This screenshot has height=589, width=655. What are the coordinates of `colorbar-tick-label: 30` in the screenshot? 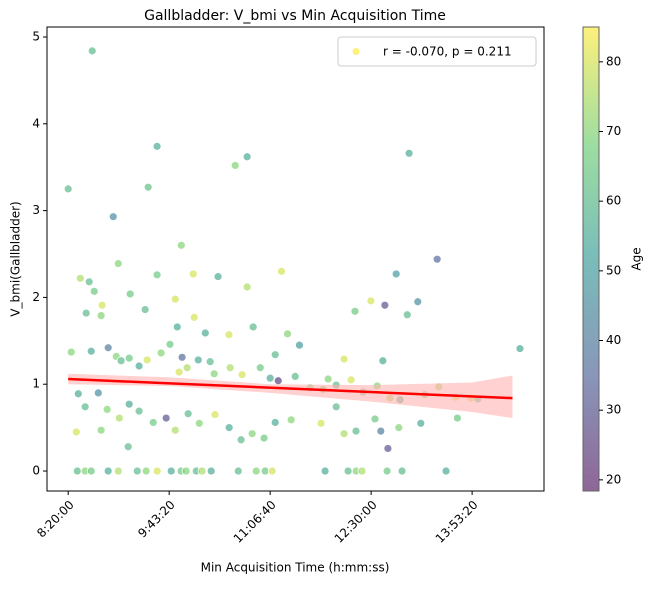 It's located at (613, 410).